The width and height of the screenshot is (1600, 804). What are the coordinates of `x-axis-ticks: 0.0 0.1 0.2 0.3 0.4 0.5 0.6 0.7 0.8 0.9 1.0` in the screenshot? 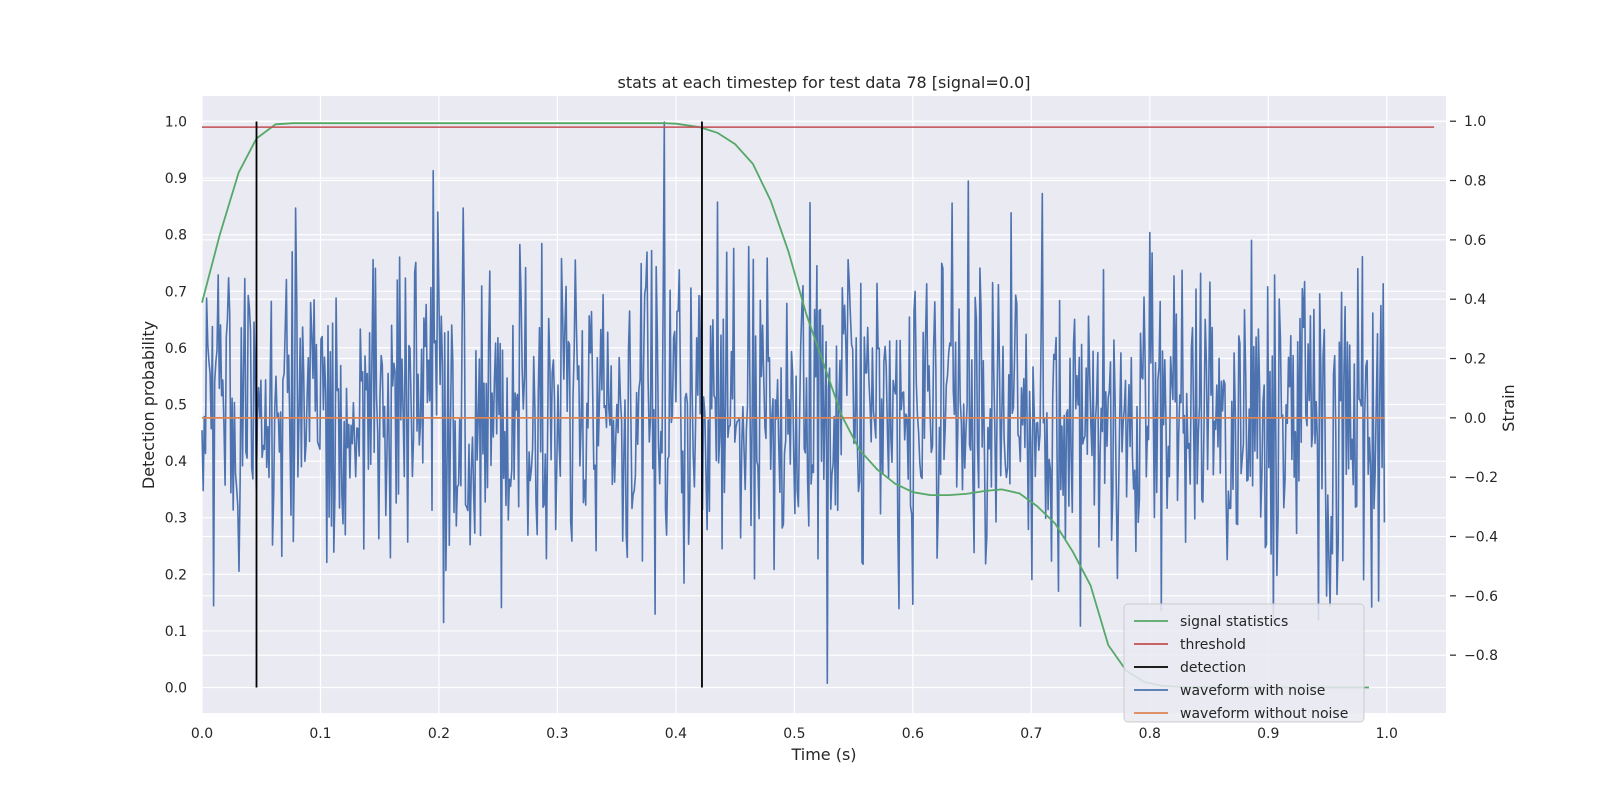 It's located at (794, 734).